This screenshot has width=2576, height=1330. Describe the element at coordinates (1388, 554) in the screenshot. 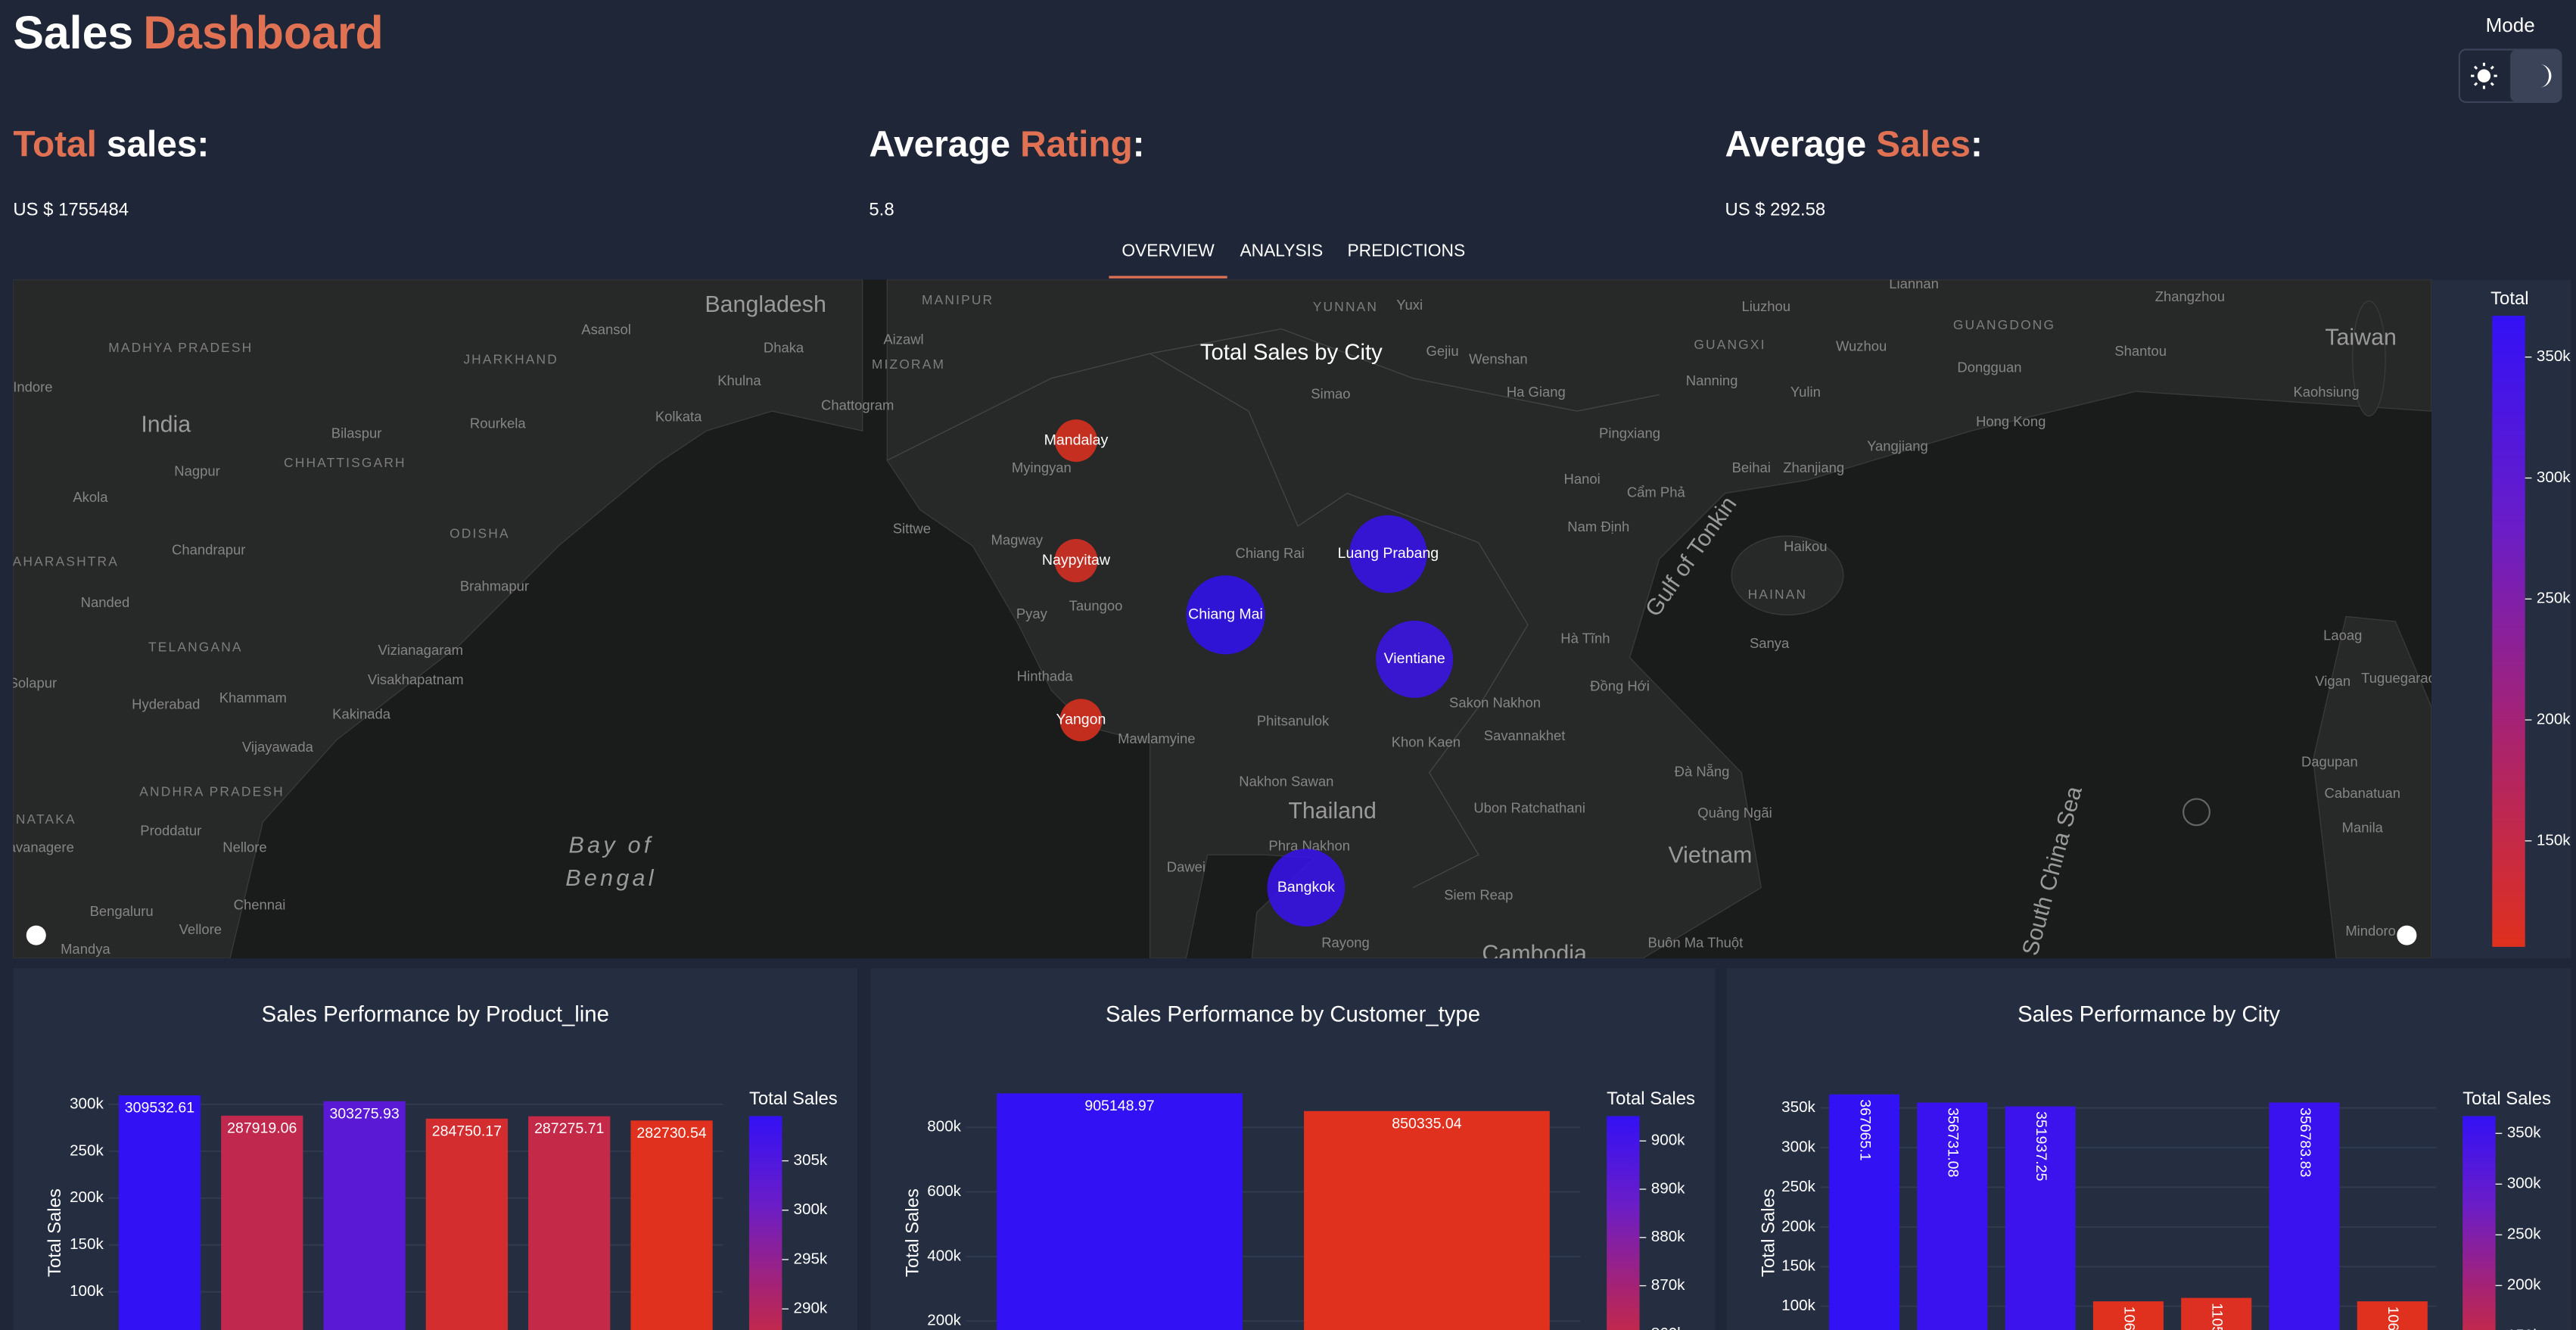

I see `city-bubble` at that location.